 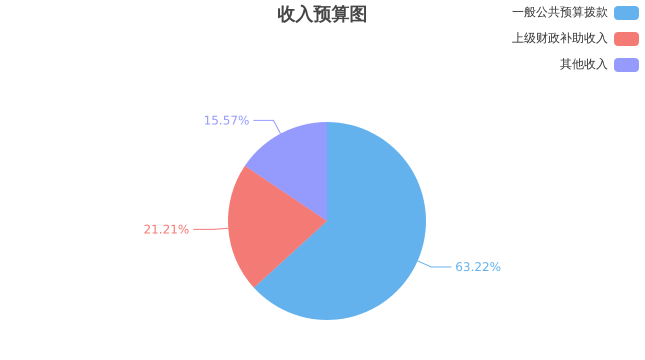 What do you see at coordinates (227, 120) in the screenshot?
I see `data-label: 15.57%` at bounding box center [227, 120].